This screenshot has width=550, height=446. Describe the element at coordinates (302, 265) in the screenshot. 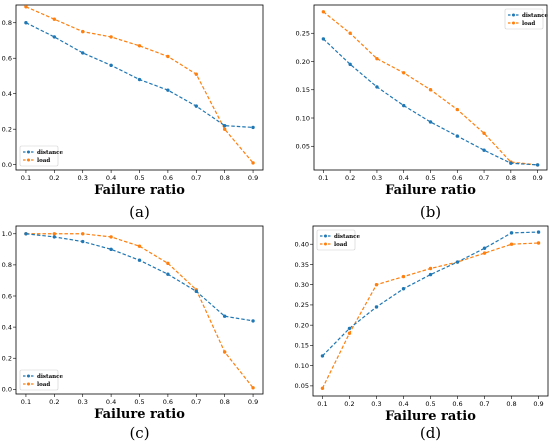

I see `y-tick-label: 0.35` at that location.